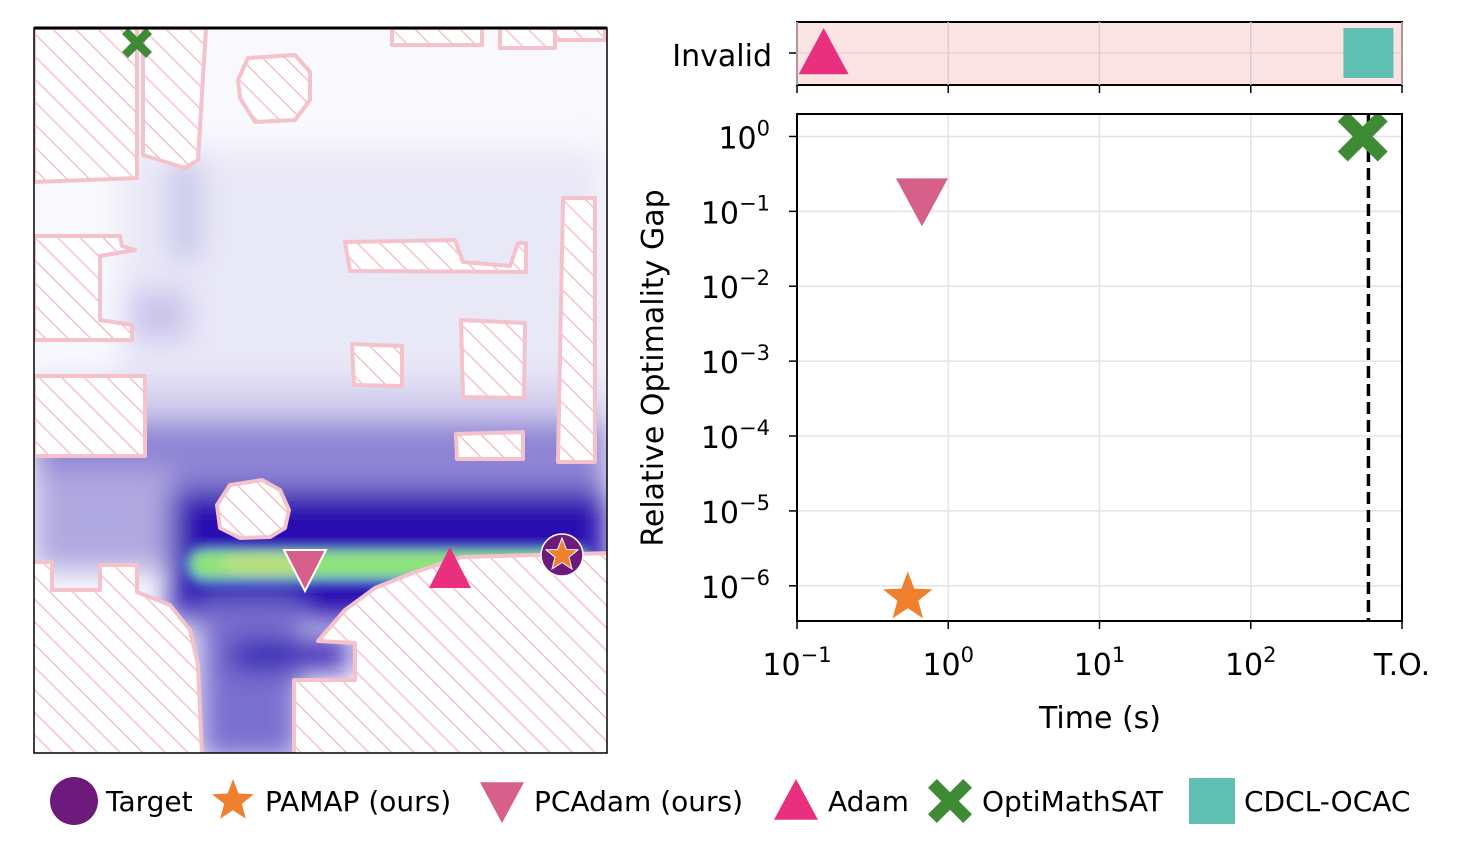 The height and width of the screenshot is (860, 1470). Describe the element at coordinates (502, 802) in the screenshot. I see `triangle-down-icon` at that location.